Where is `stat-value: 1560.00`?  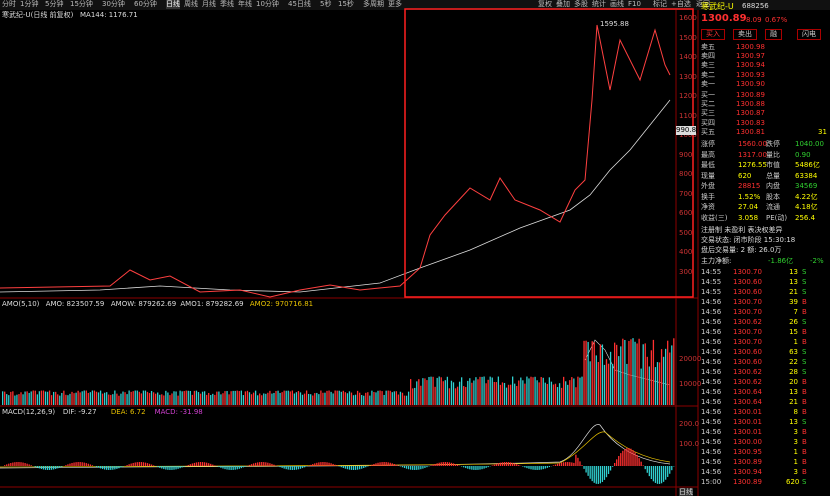
stat-value: 1560.00 is located at coordinates (752, 144).